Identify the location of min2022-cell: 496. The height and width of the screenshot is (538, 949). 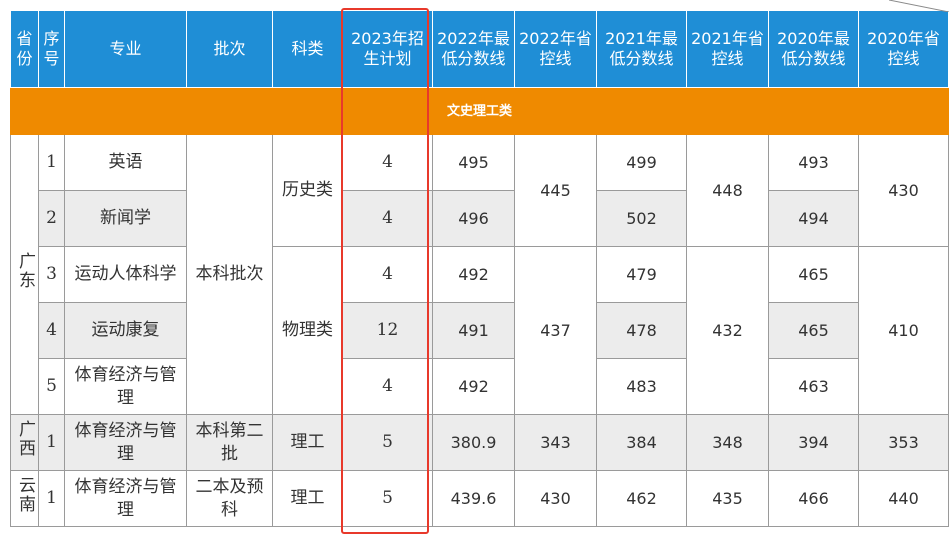
(473, 218).